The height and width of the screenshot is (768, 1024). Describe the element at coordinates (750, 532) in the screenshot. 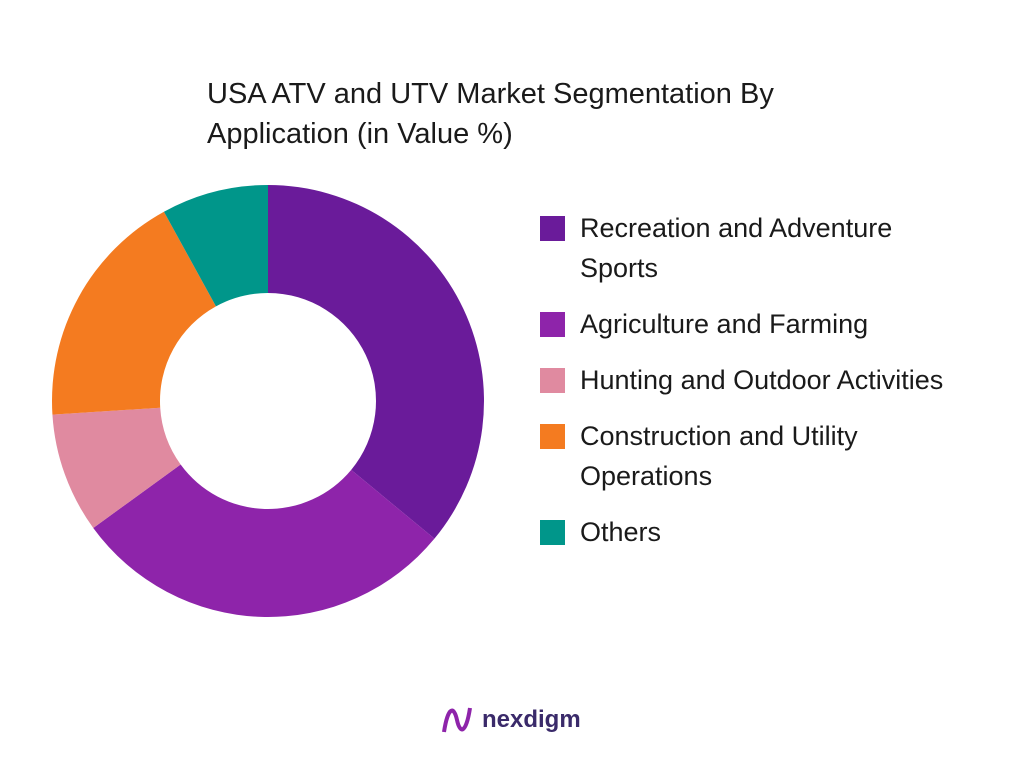

I see `legend-item: Others` at that location.